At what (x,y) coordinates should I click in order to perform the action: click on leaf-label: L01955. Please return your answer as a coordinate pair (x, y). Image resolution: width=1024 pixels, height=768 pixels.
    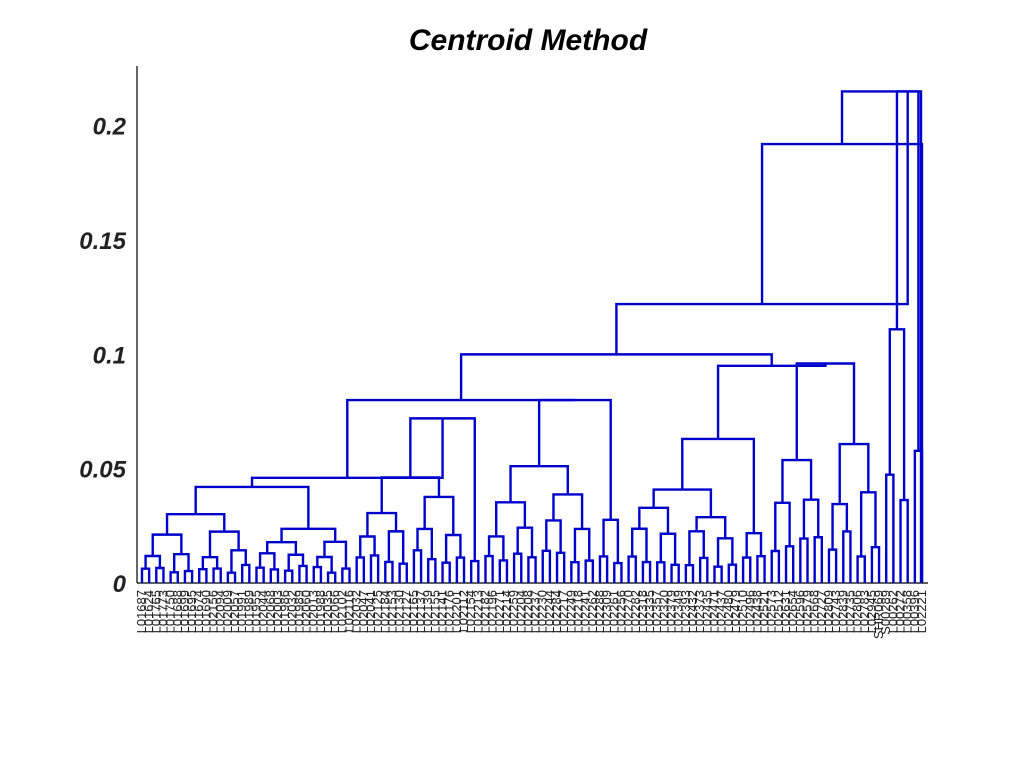
    Looking at the image, I should click on (255, 611).